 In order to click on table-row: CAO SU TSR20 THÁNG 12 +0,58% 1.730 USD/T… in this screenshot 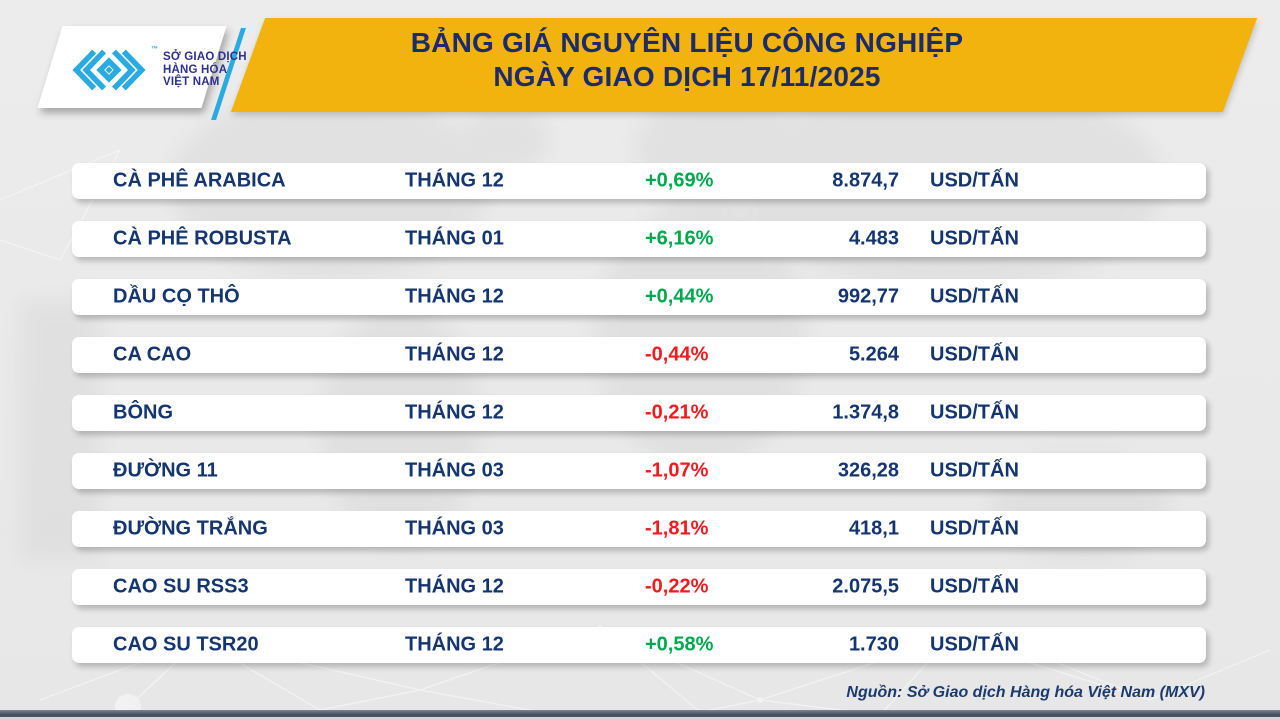, I will do `click(639, 645)`.